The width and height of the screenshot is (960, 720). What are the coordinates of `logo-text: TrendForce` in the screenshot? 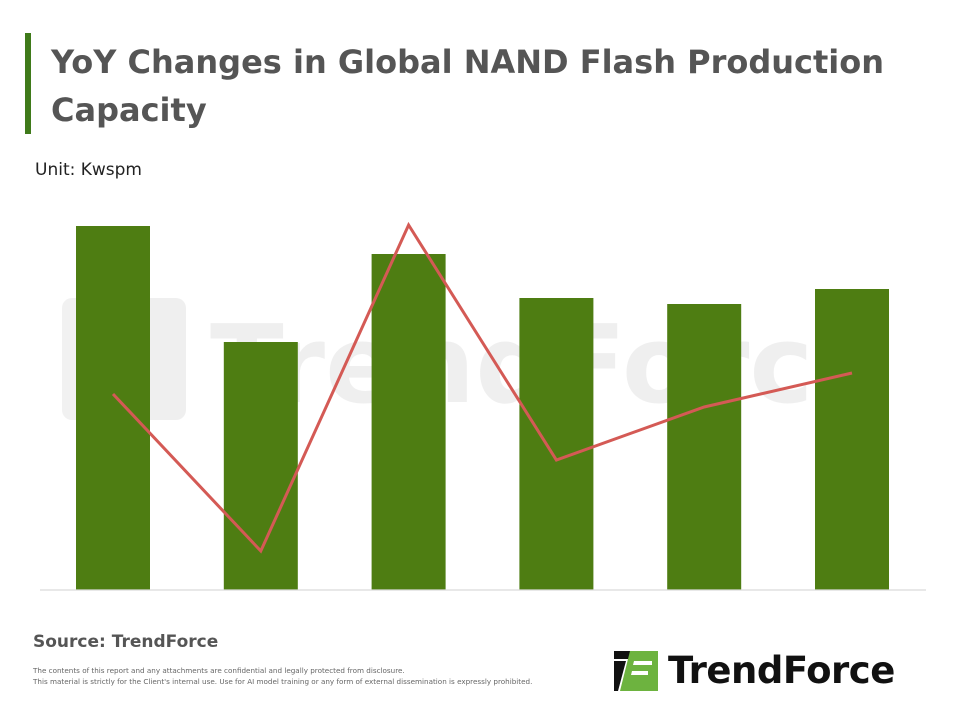 It's located at (781, 670).